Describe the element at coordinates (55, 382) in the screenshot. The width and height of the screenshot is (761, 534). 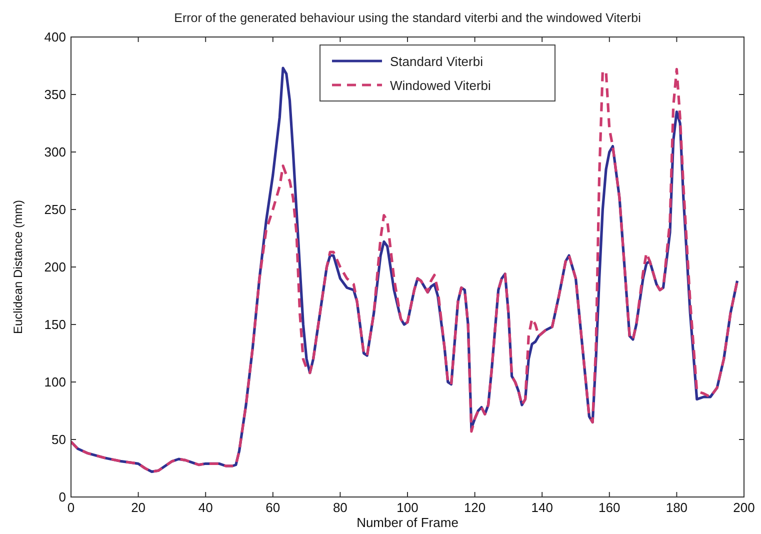
I see `y-tick-label: 100` at that location.